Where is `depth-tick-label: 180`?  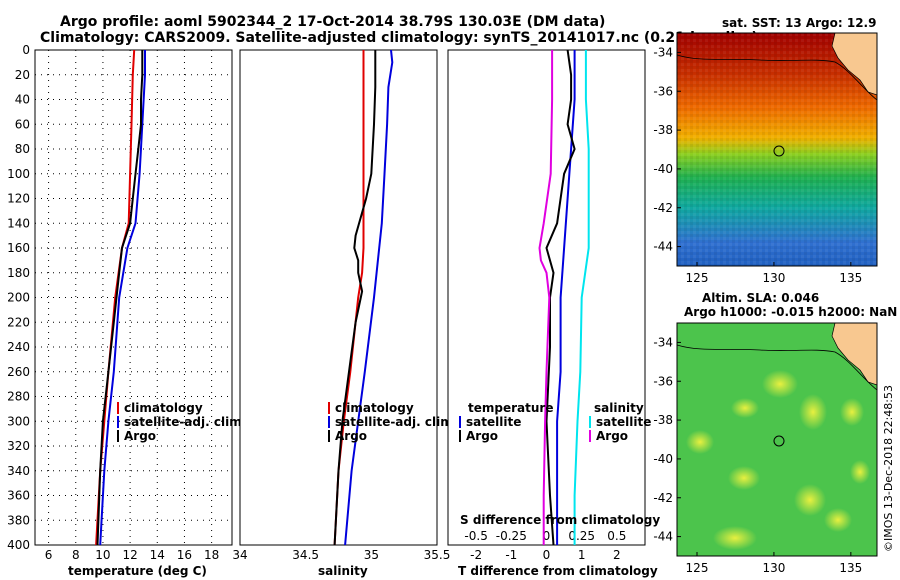
depth-tick-label: 180 is located at coordinates (18, 273).